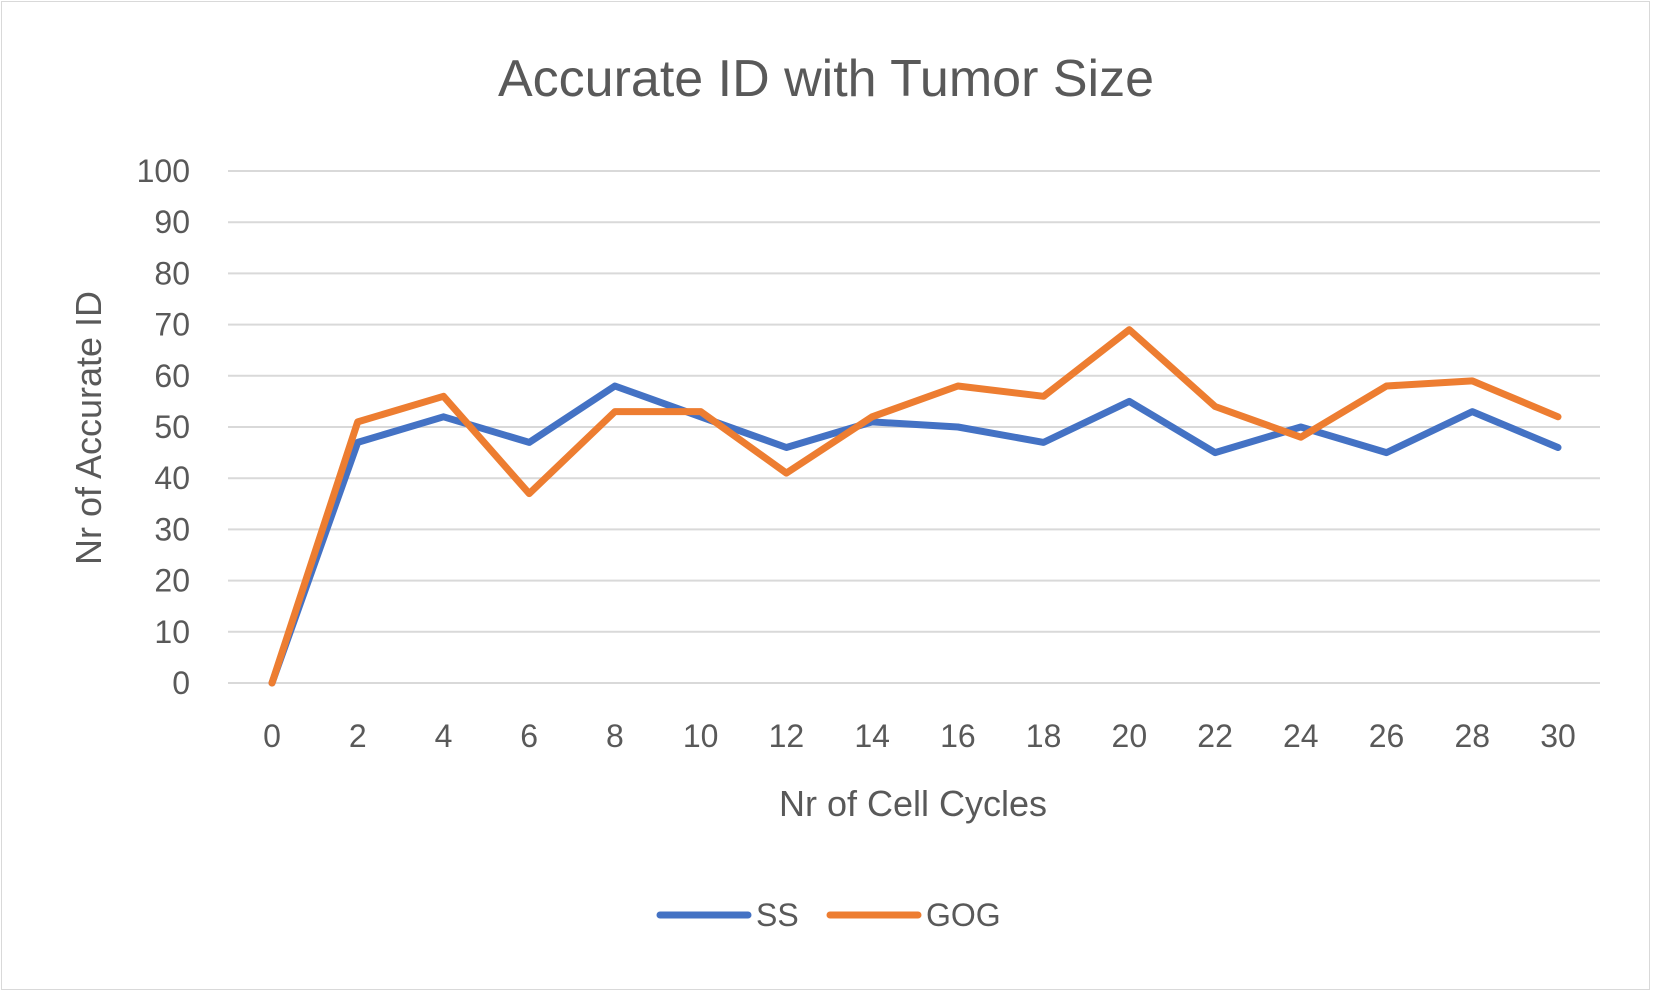 This screenshot has width=1653, height=993. What do you see at coordinates (701, 736) in the screenshot?
I see `x-tick-label: 10` at bounding box center [701, 736].